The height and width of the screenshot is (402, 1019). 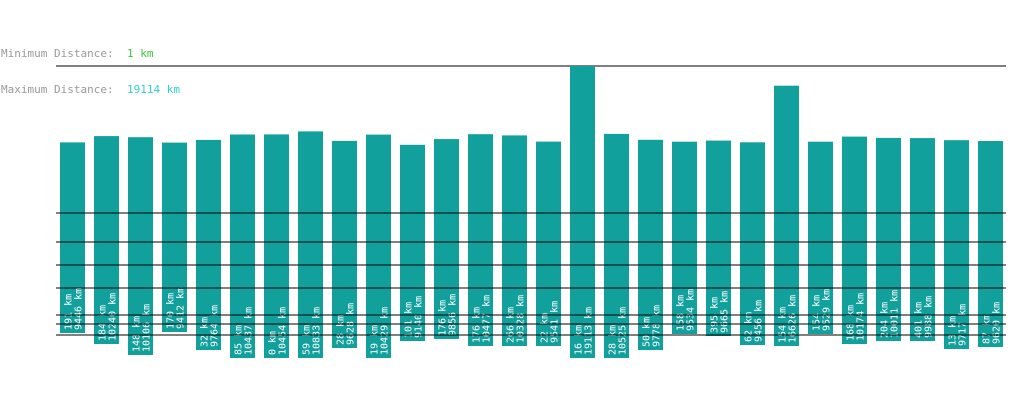 I want to click on max-distance-value: 19114 km, so click(x=153, y=89).